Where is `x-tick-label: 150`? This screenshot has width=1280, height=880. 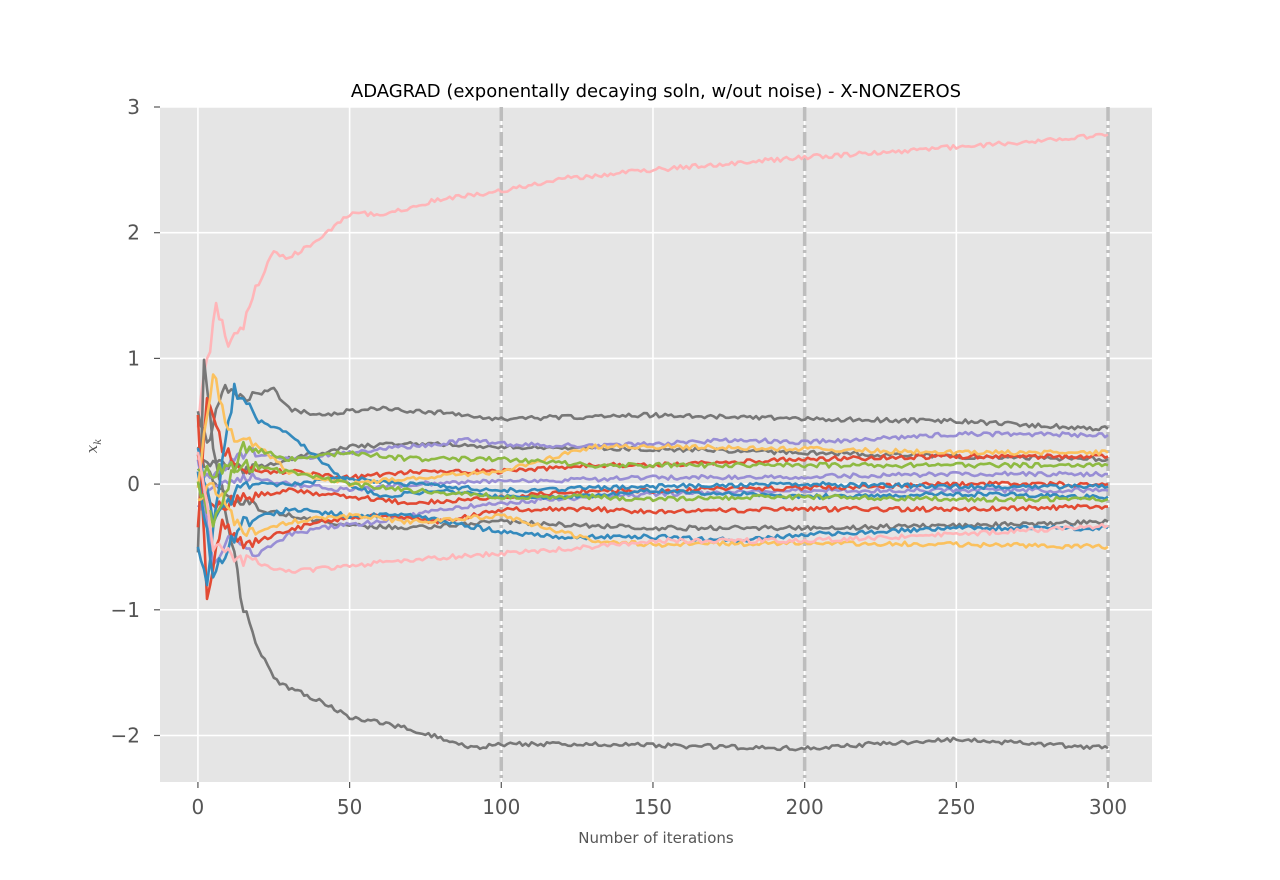 x-tick-label: 150 is located at coordinates (653, 807).